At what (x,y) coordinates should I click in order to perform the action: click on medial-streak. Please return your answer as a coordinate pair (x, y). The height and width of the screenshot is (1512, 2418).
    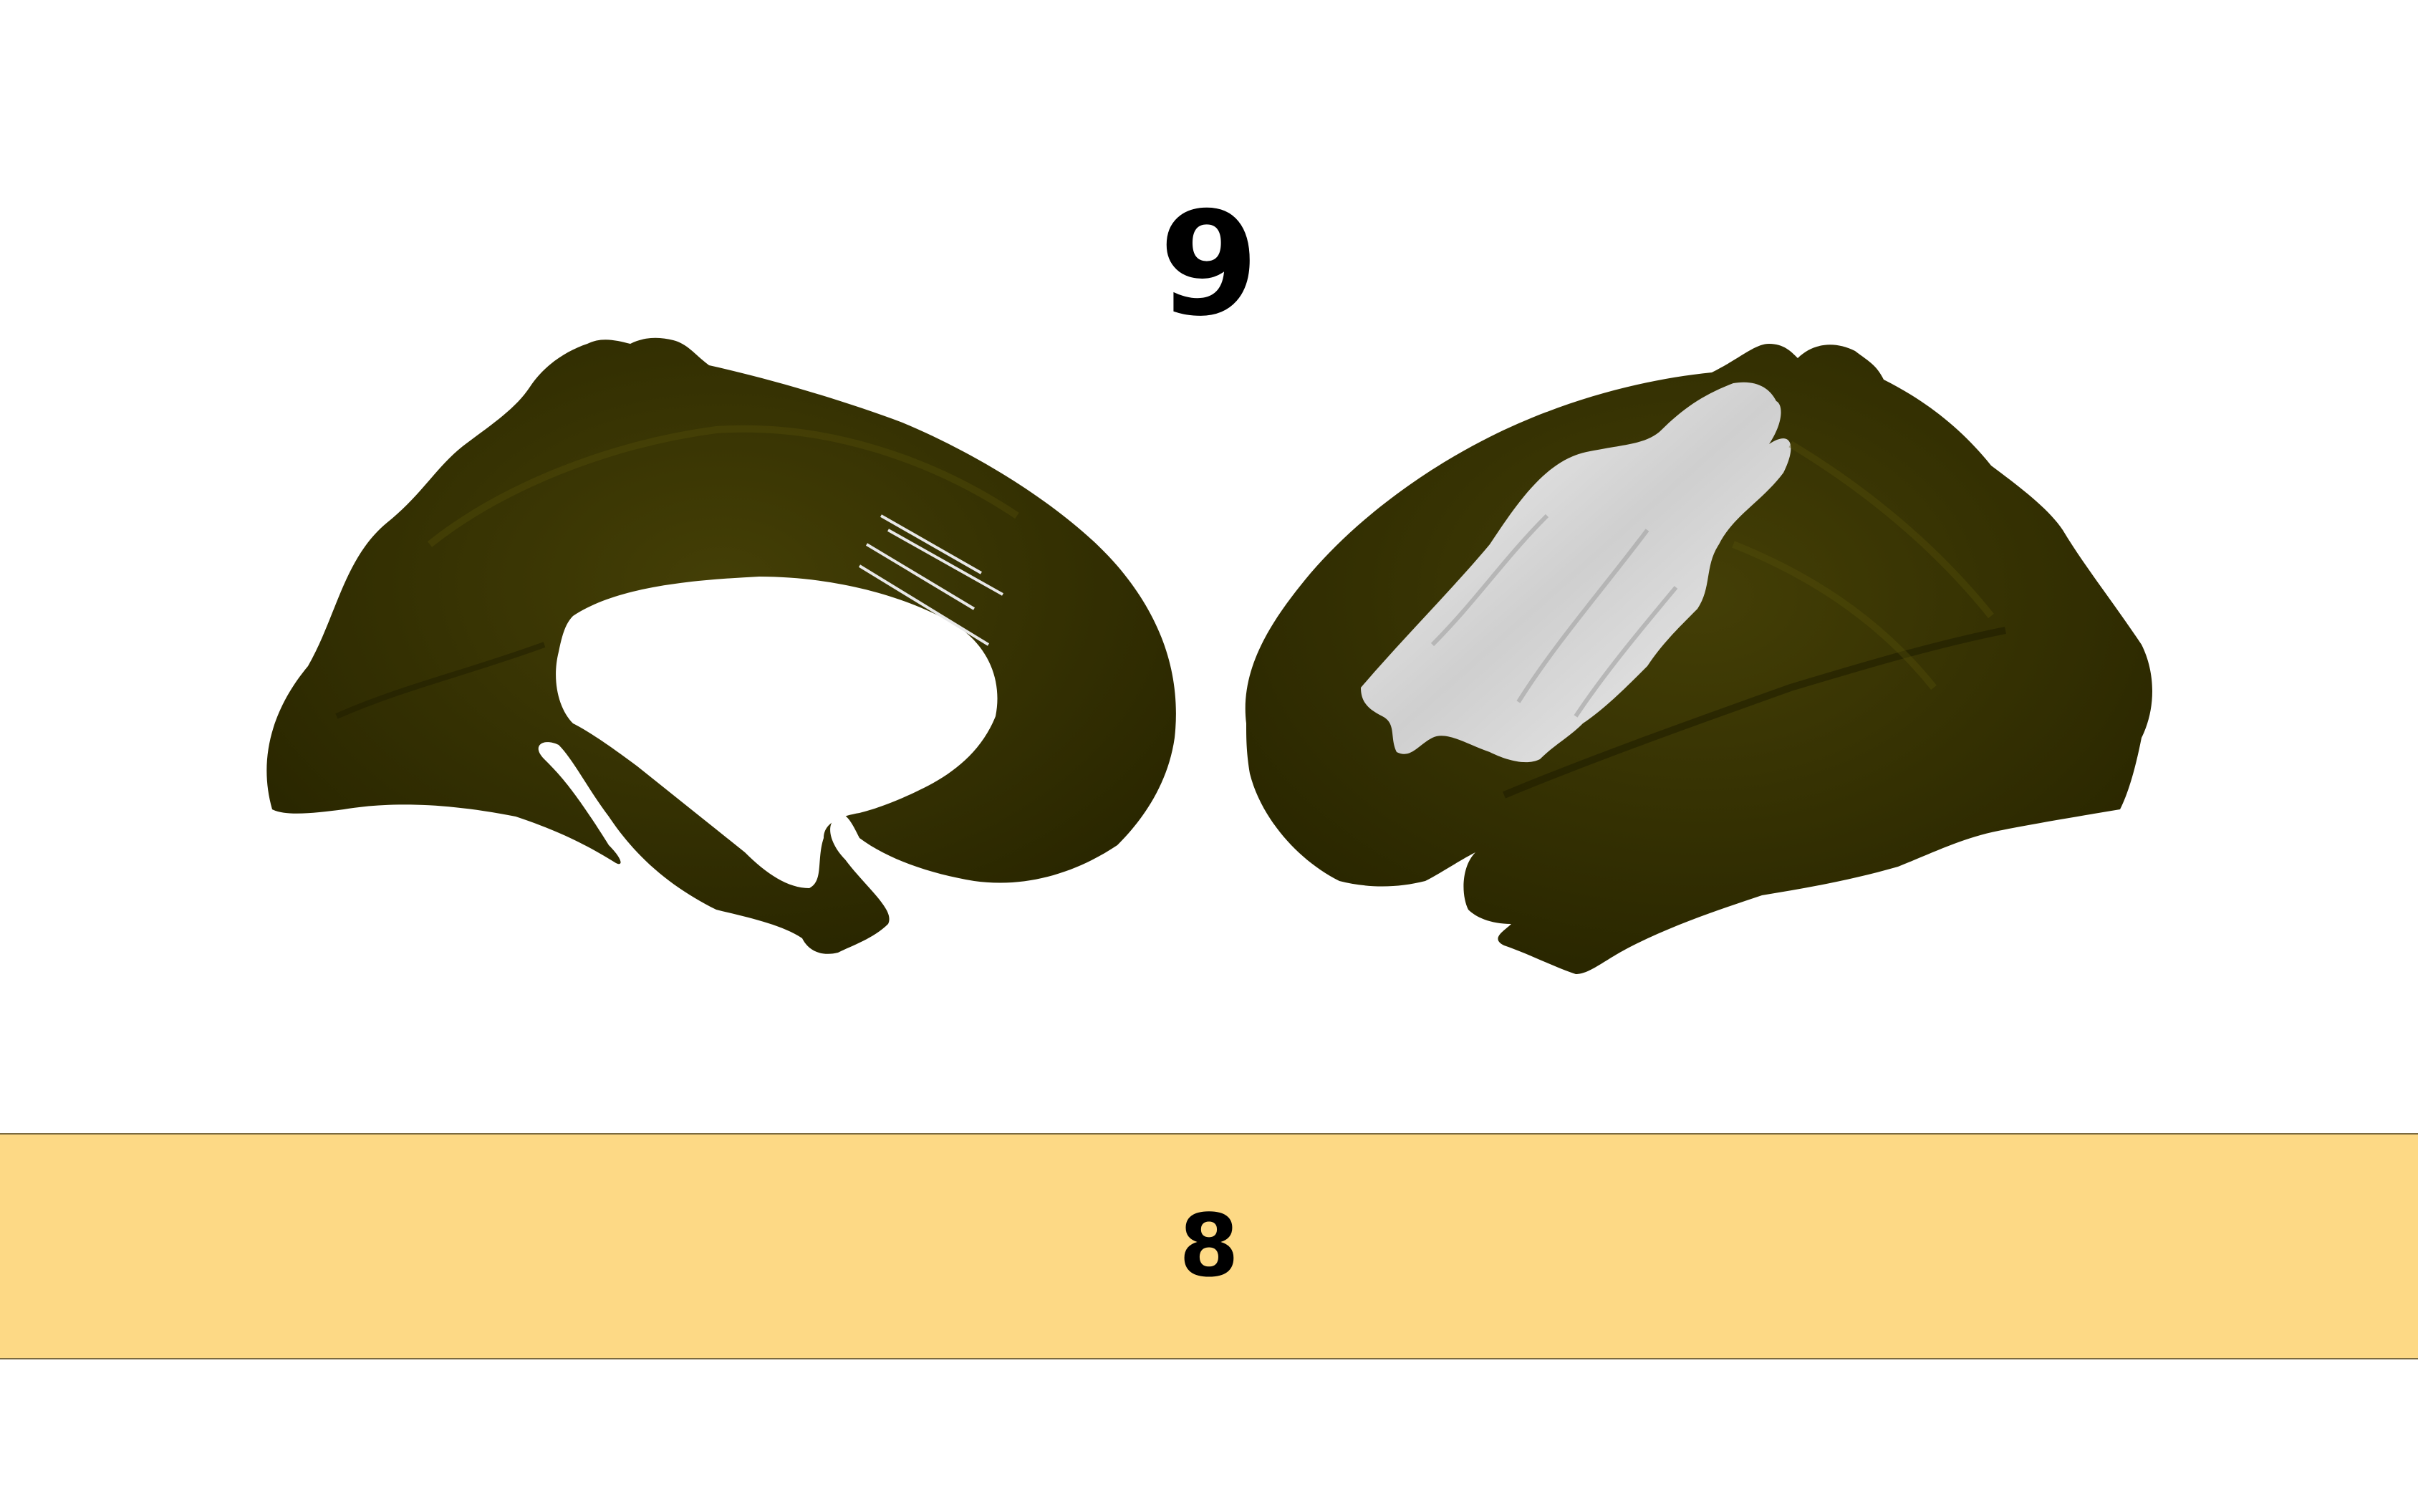
    Looking at the image, I should click on (930, 580).